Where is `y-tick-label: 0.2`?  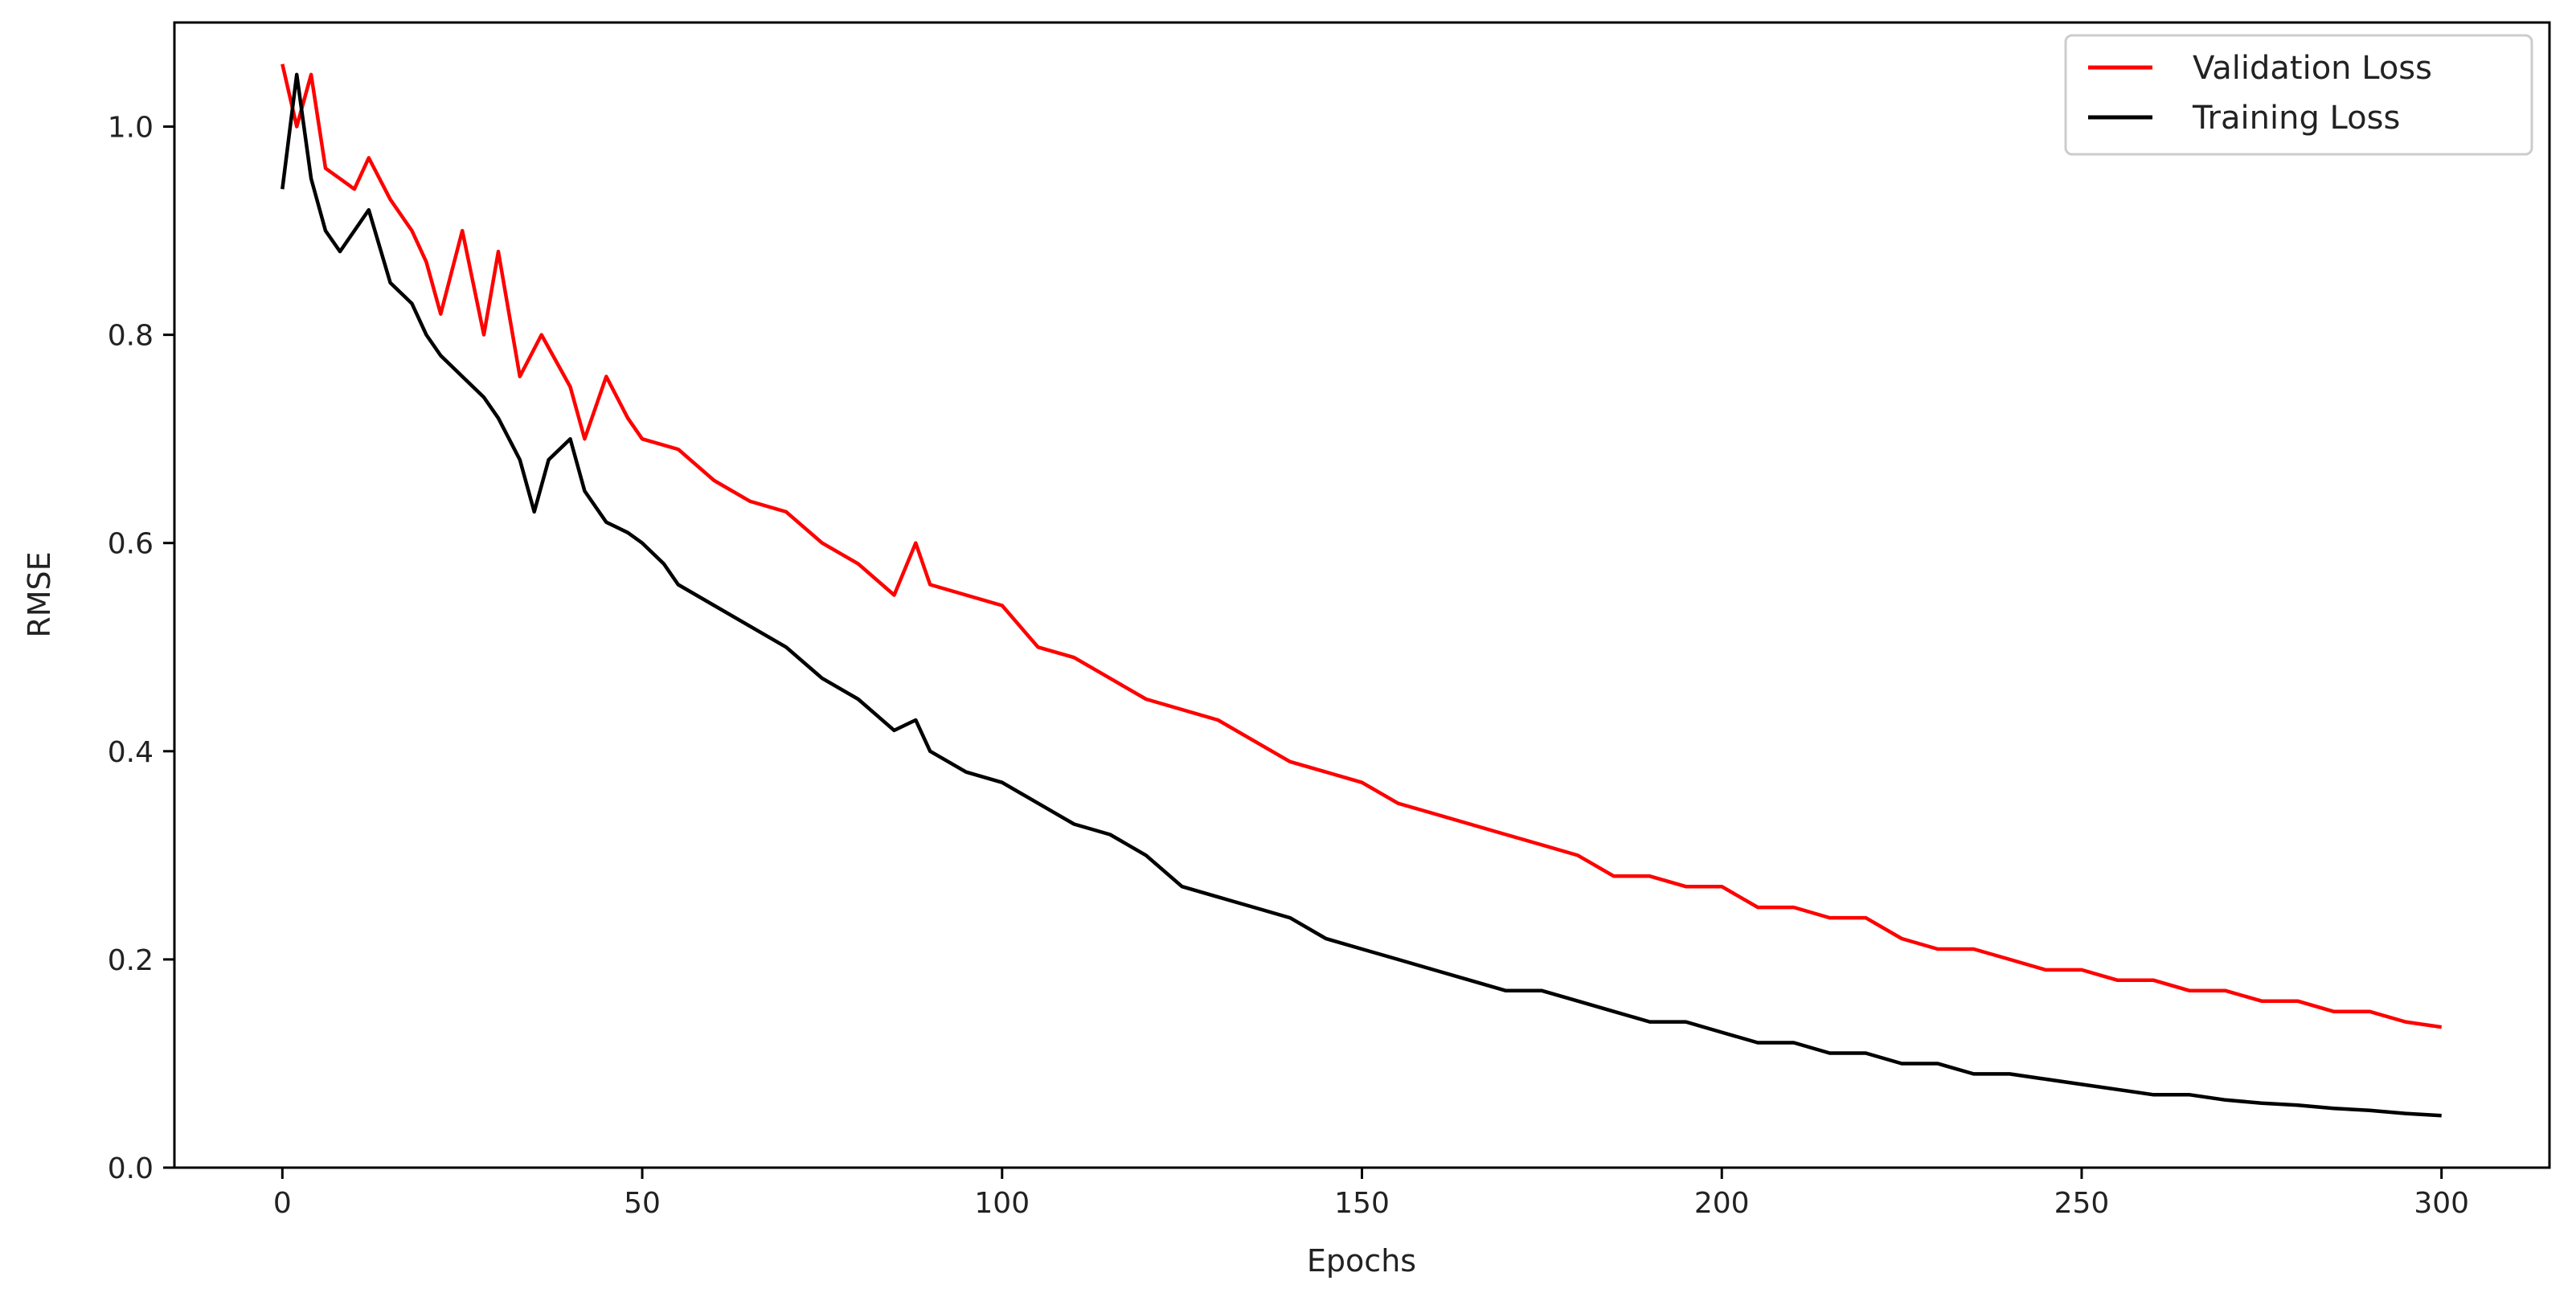
y-tick-label: 0.2 is located at coordinates (131, 960).